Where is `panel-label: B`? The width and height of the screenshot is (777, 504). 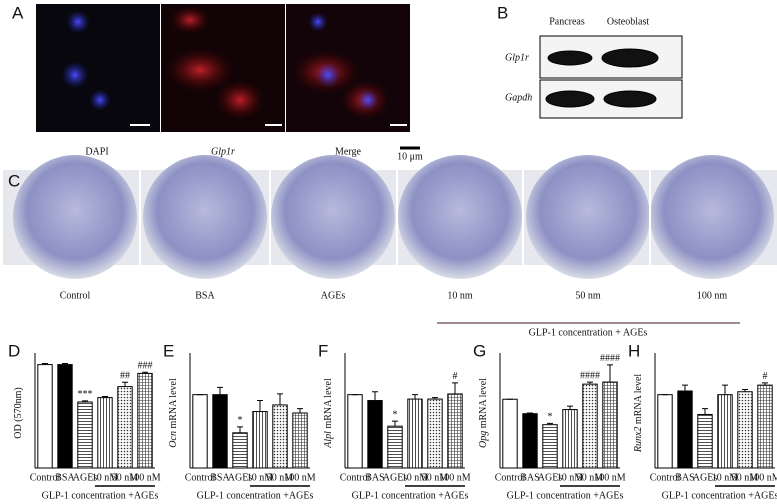
panel-label: B is located at coordinates (502, 12).